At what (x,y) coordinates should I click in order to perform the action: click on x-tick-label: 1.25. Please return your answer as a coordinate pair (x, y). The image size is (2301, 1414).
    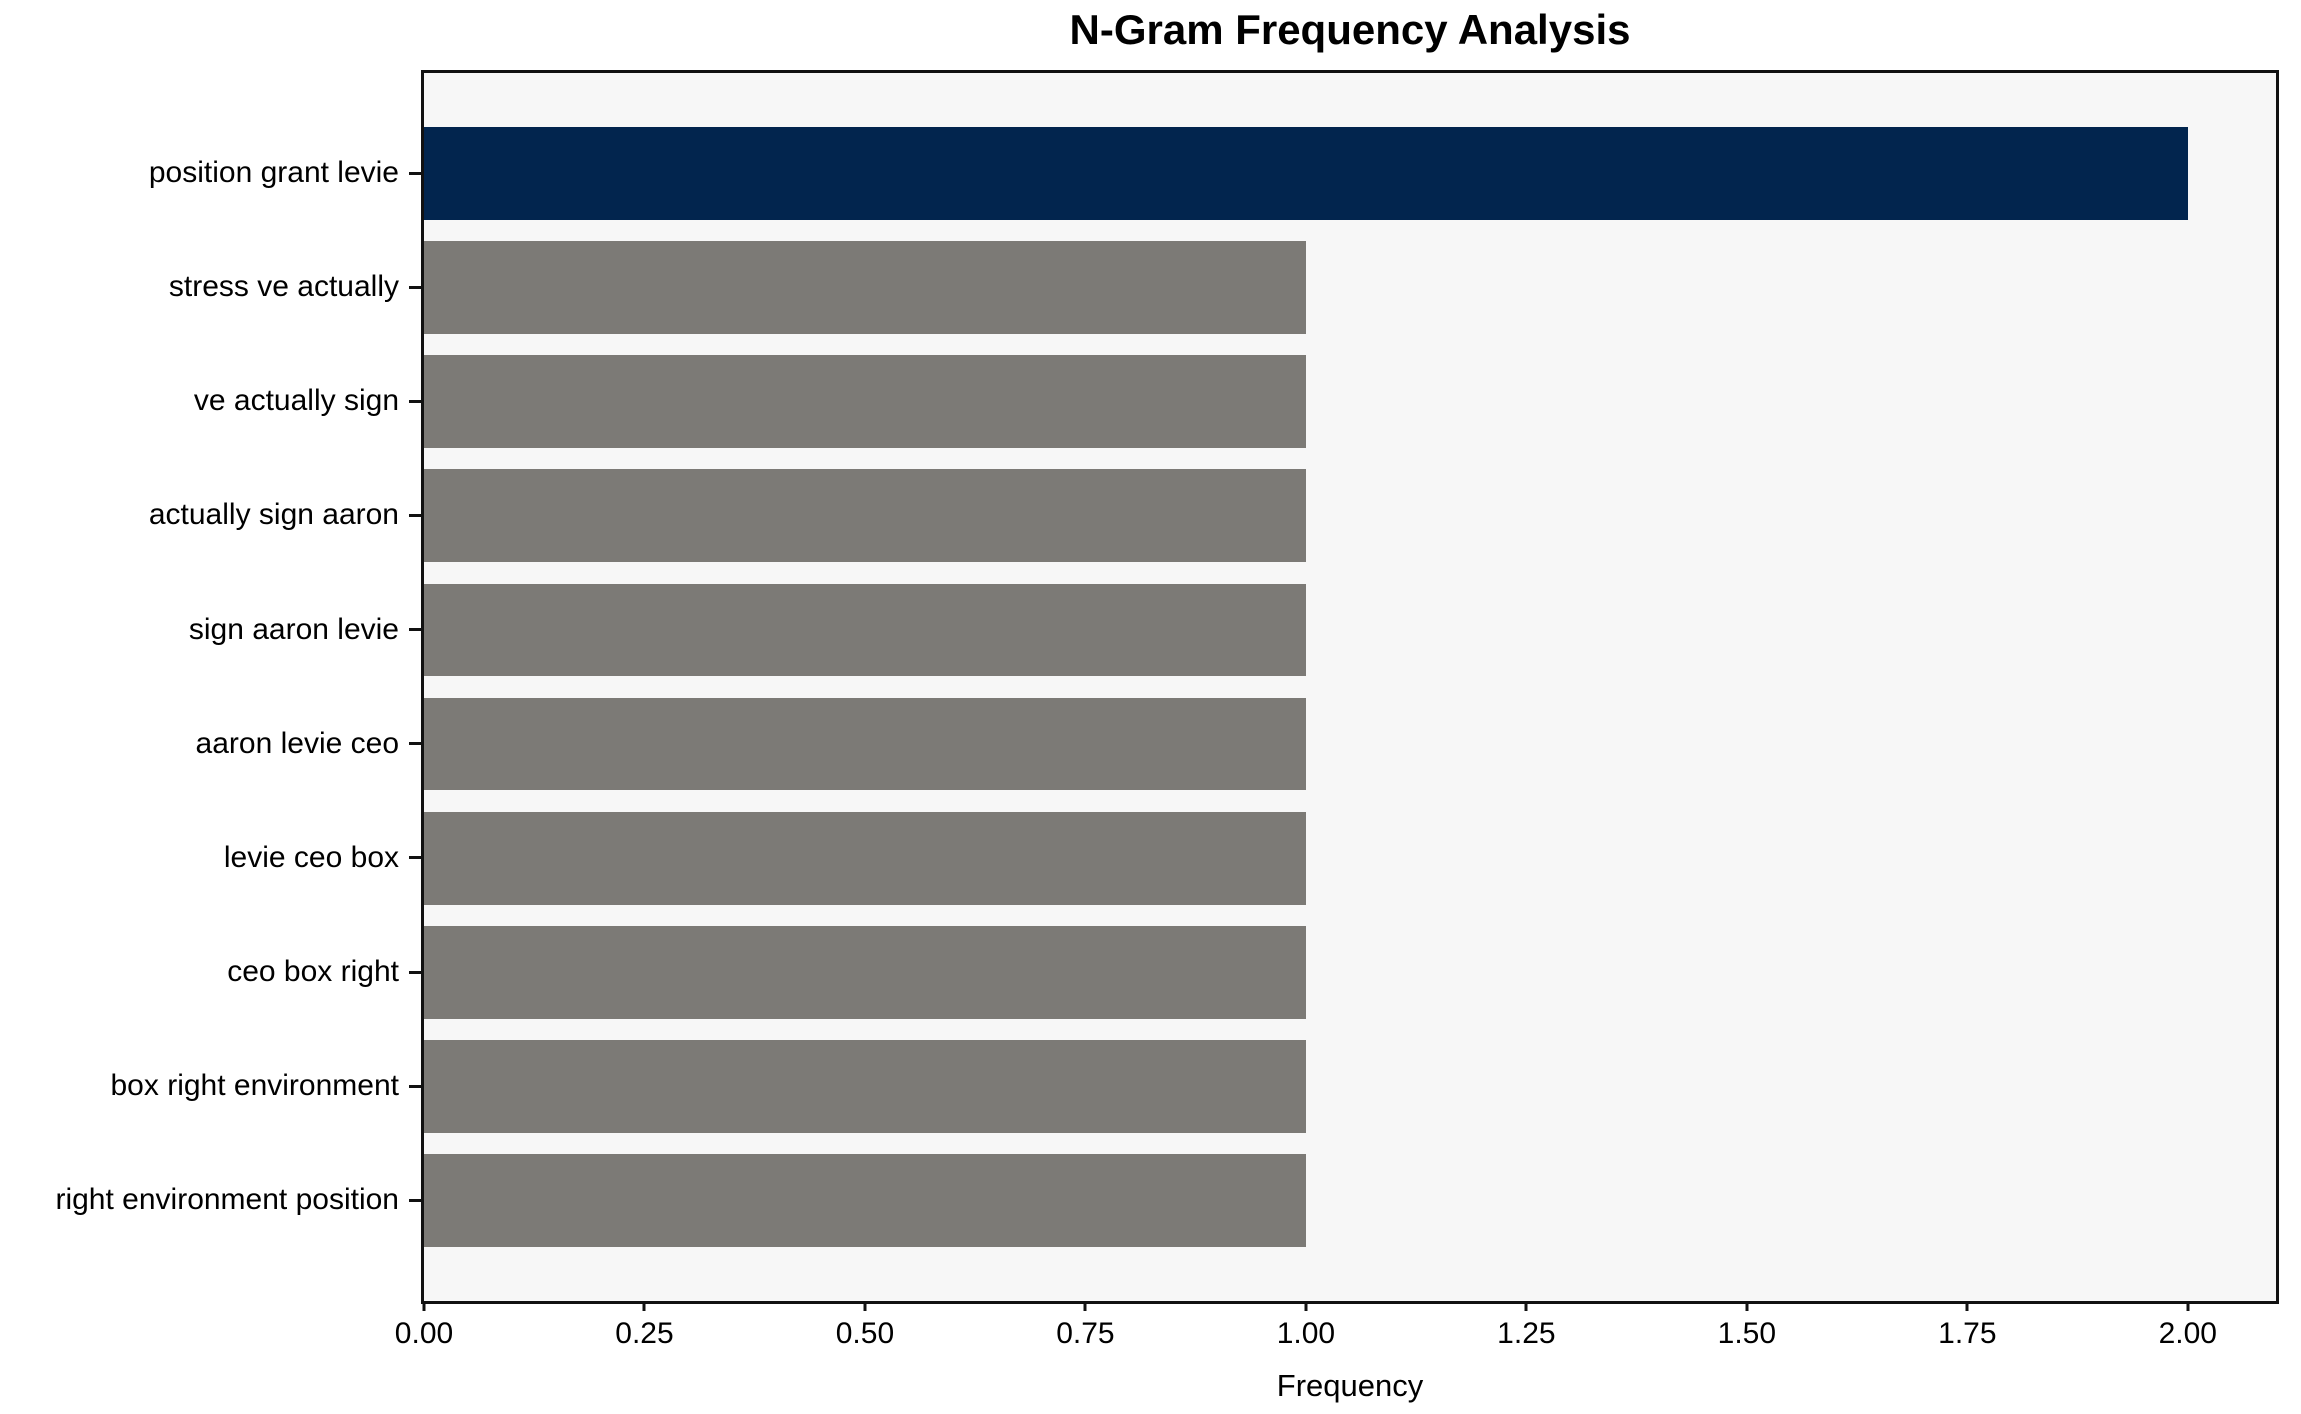
    Looking at the image, I should click on (1526, 1333).